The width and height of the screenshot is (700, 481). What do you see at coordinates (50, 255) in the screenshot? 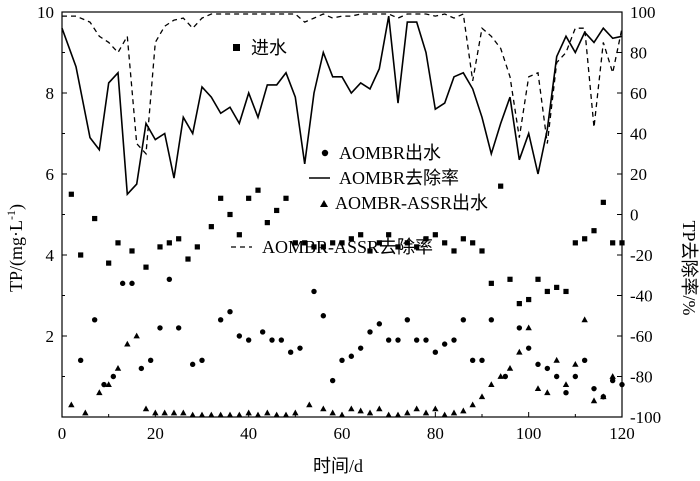
I see `y-left-tick-label: 4` at bounding box center [50, 255].